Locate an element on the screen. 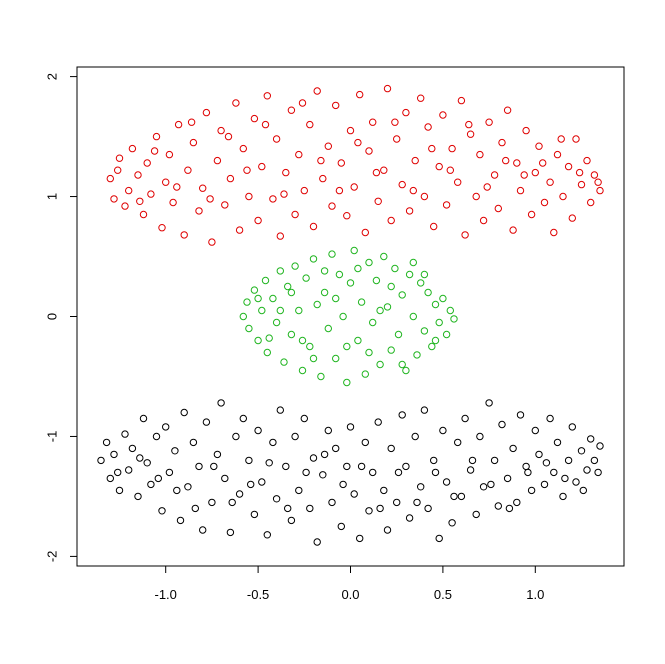 The width and height of the screenshot is (665, 664). x-tick-label: 0.0 is located at coordinates (350, 594).